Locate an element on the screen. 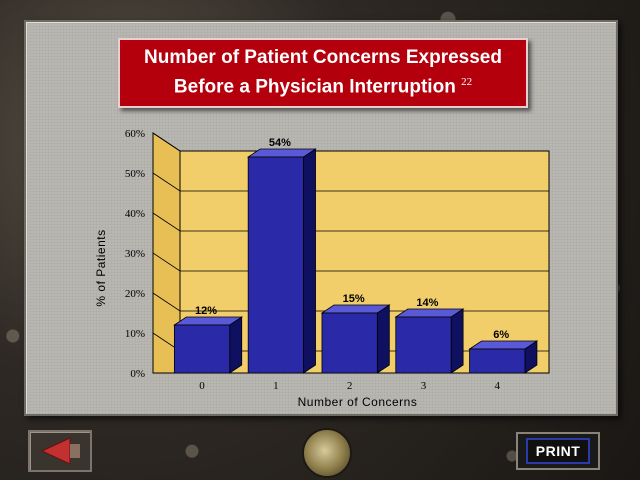 The width and height of the screenshot is (640, 480). x-tick-label: 2 is located at coordinates (350, 386).